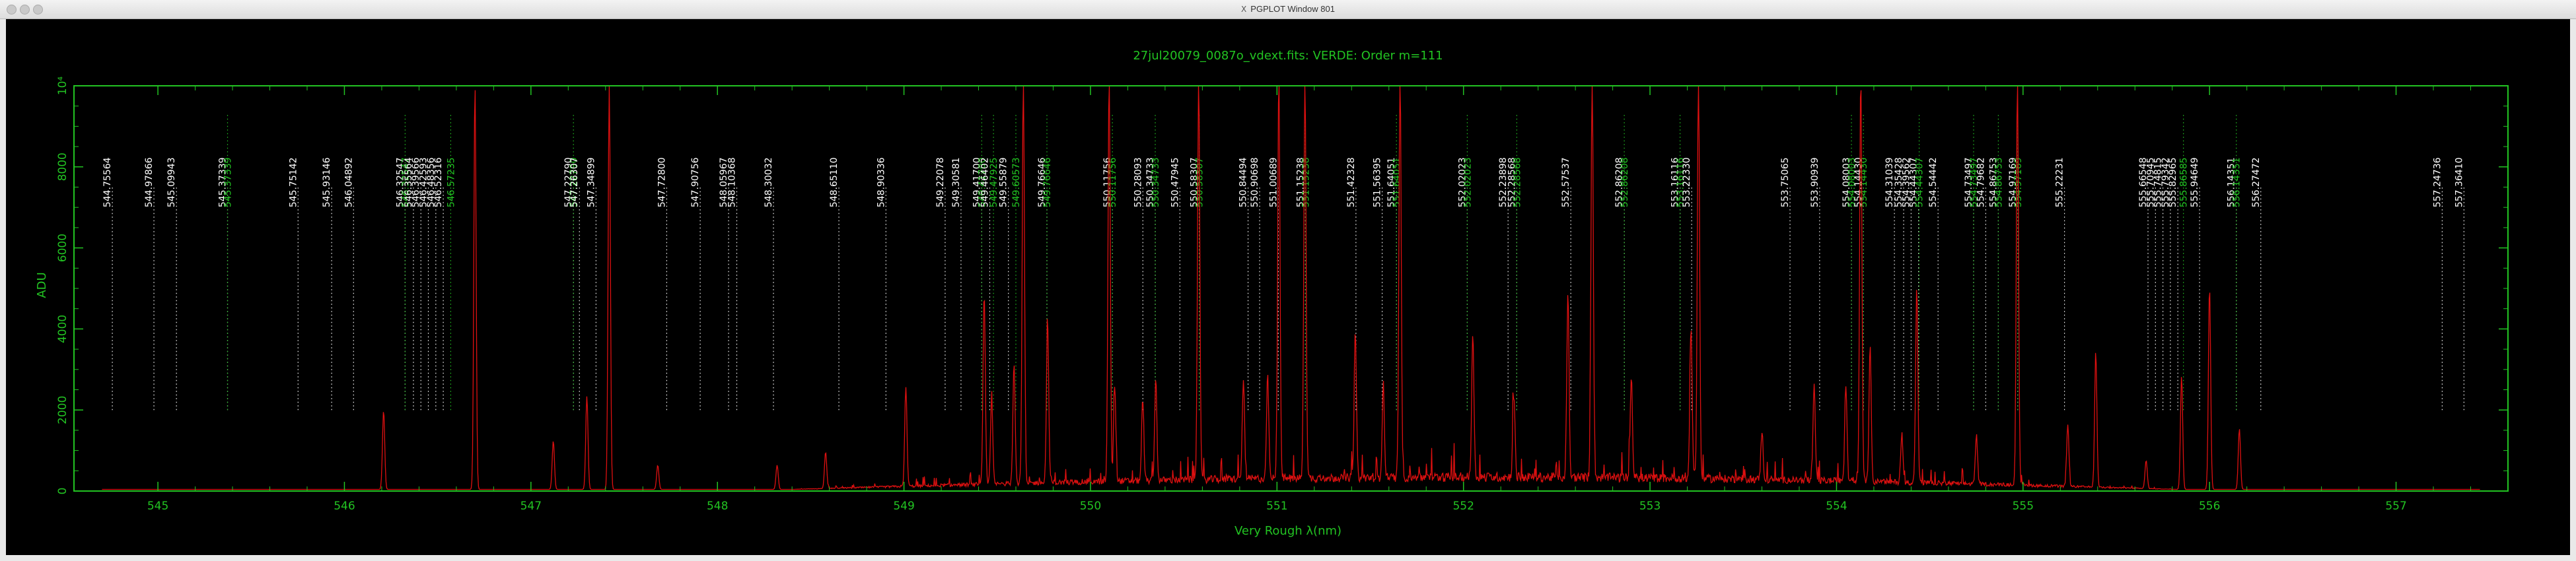  I want to click on line-marker-label: 546.52316, so click(438, 182).